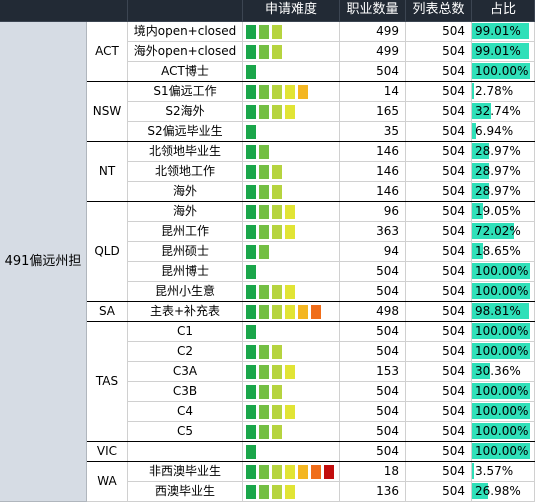  What do you see at coordinates (373, 132) in the screenshot?
I see `jobs-count: 35` at bounding box center [373, 132].